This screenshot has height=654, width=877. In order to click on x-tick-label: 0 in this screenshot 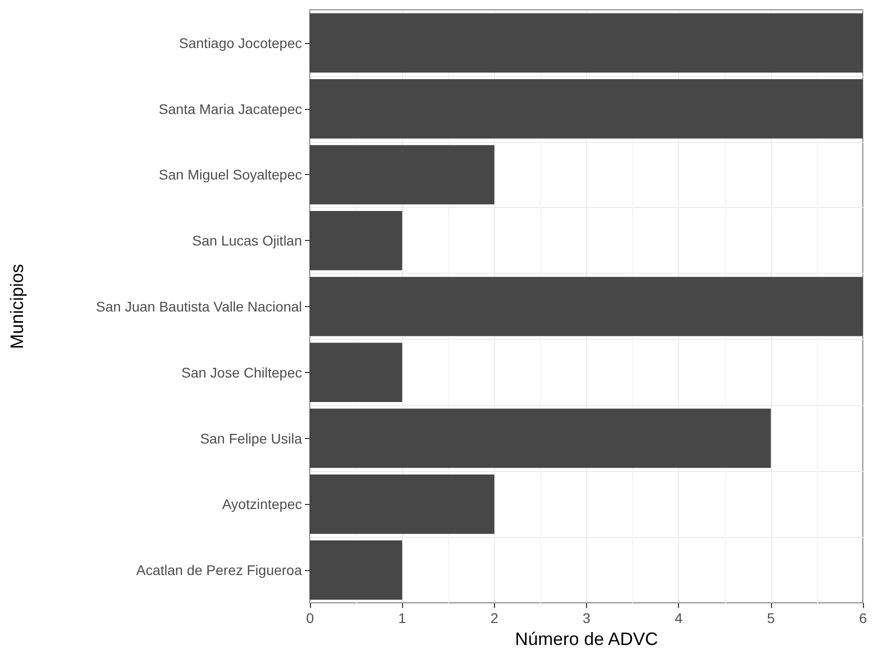, I will do `click(310, 618)`.